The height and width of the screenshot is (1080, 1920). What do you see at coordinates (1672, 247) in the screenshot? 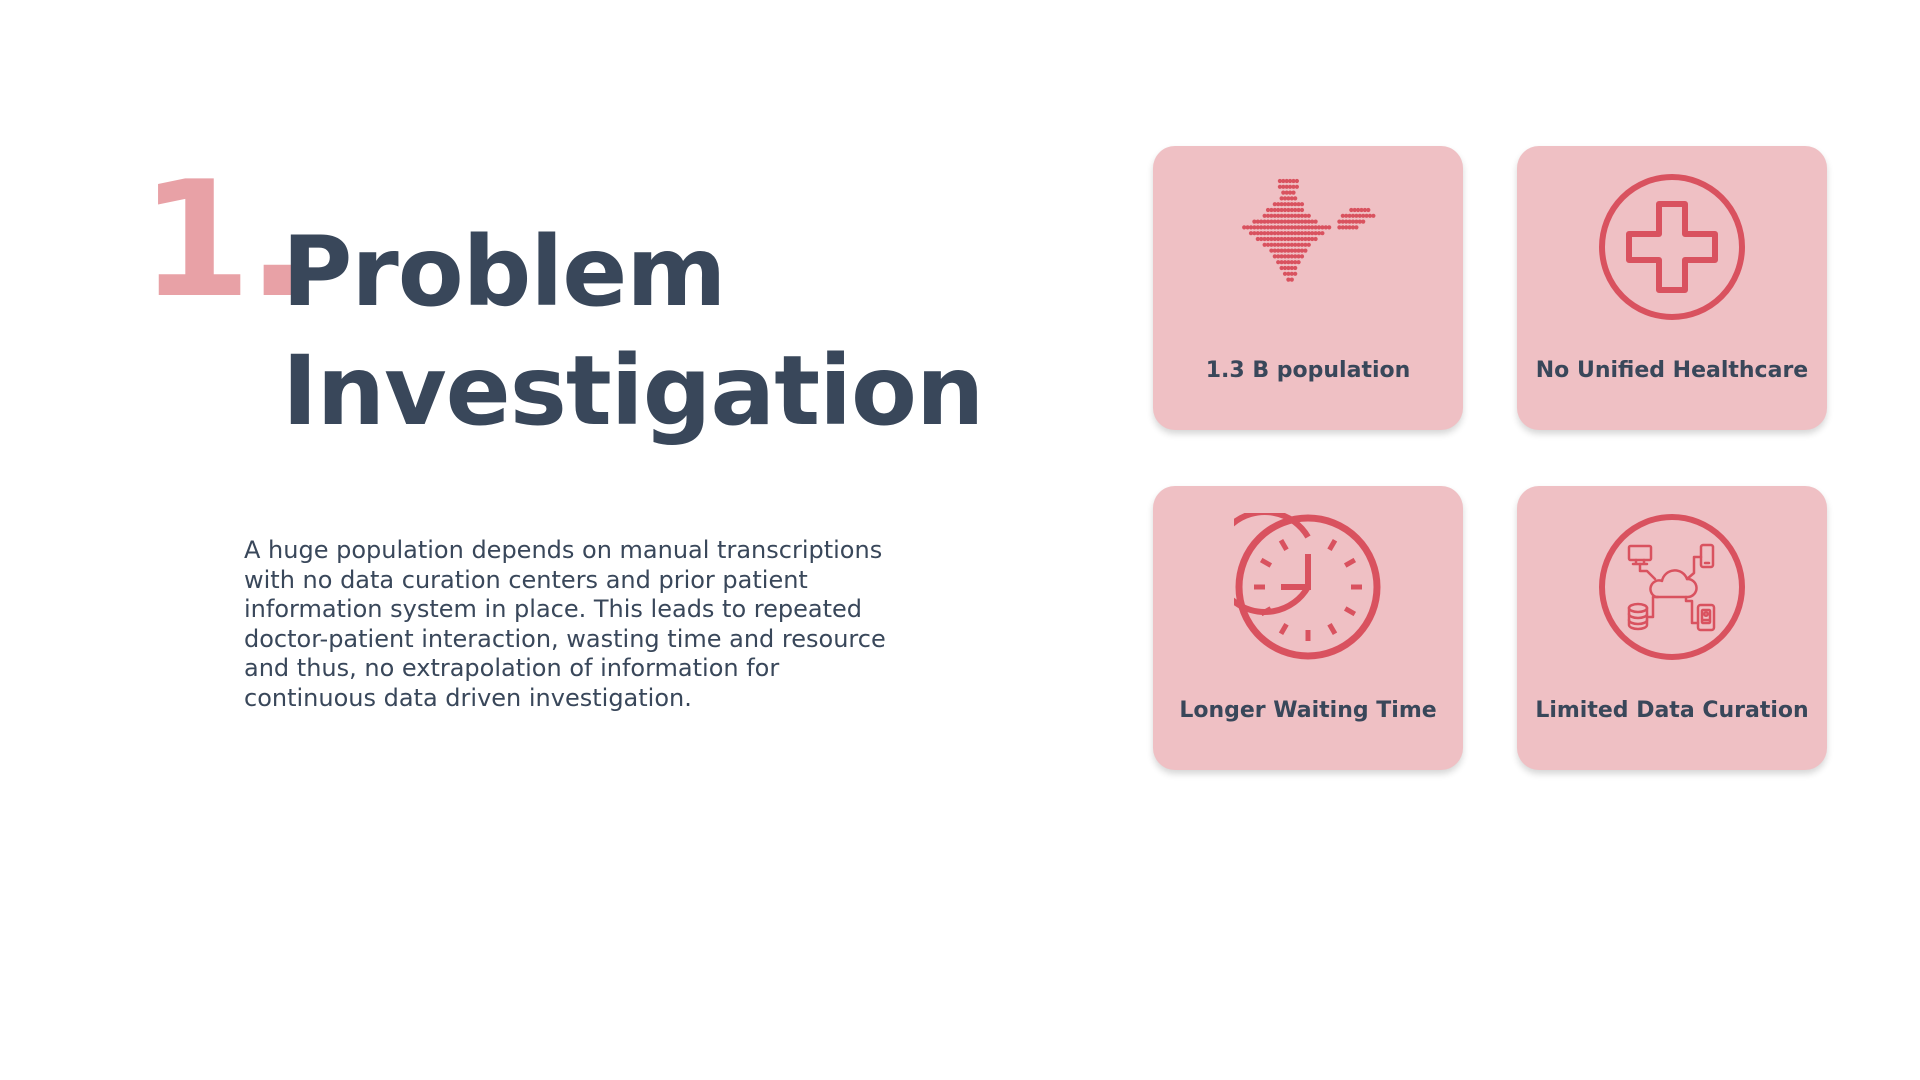
I see `medical-cross-icon` at bounding box center [1672, 247].